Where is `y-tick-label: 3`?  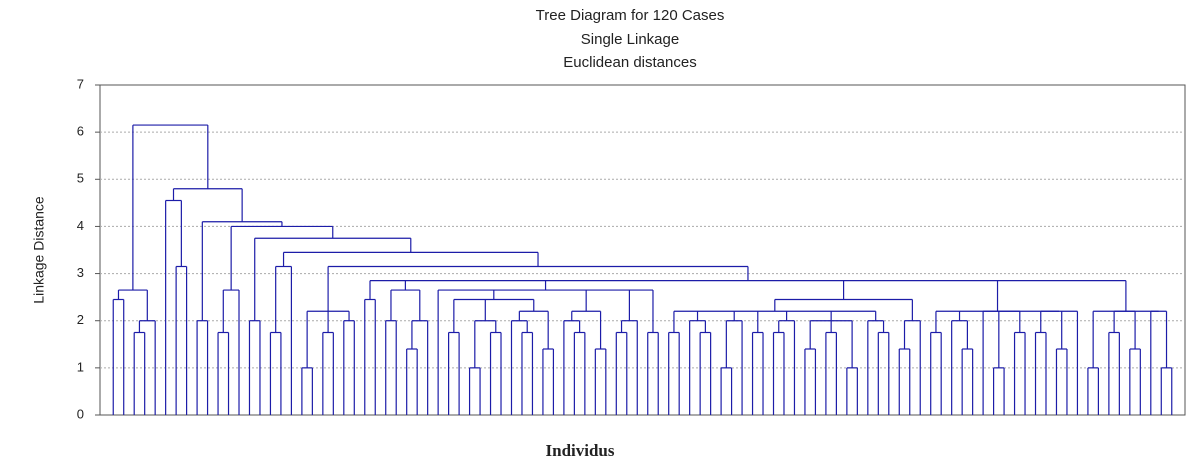 y-tick-label: 3 is located at coordinates (80, 272).